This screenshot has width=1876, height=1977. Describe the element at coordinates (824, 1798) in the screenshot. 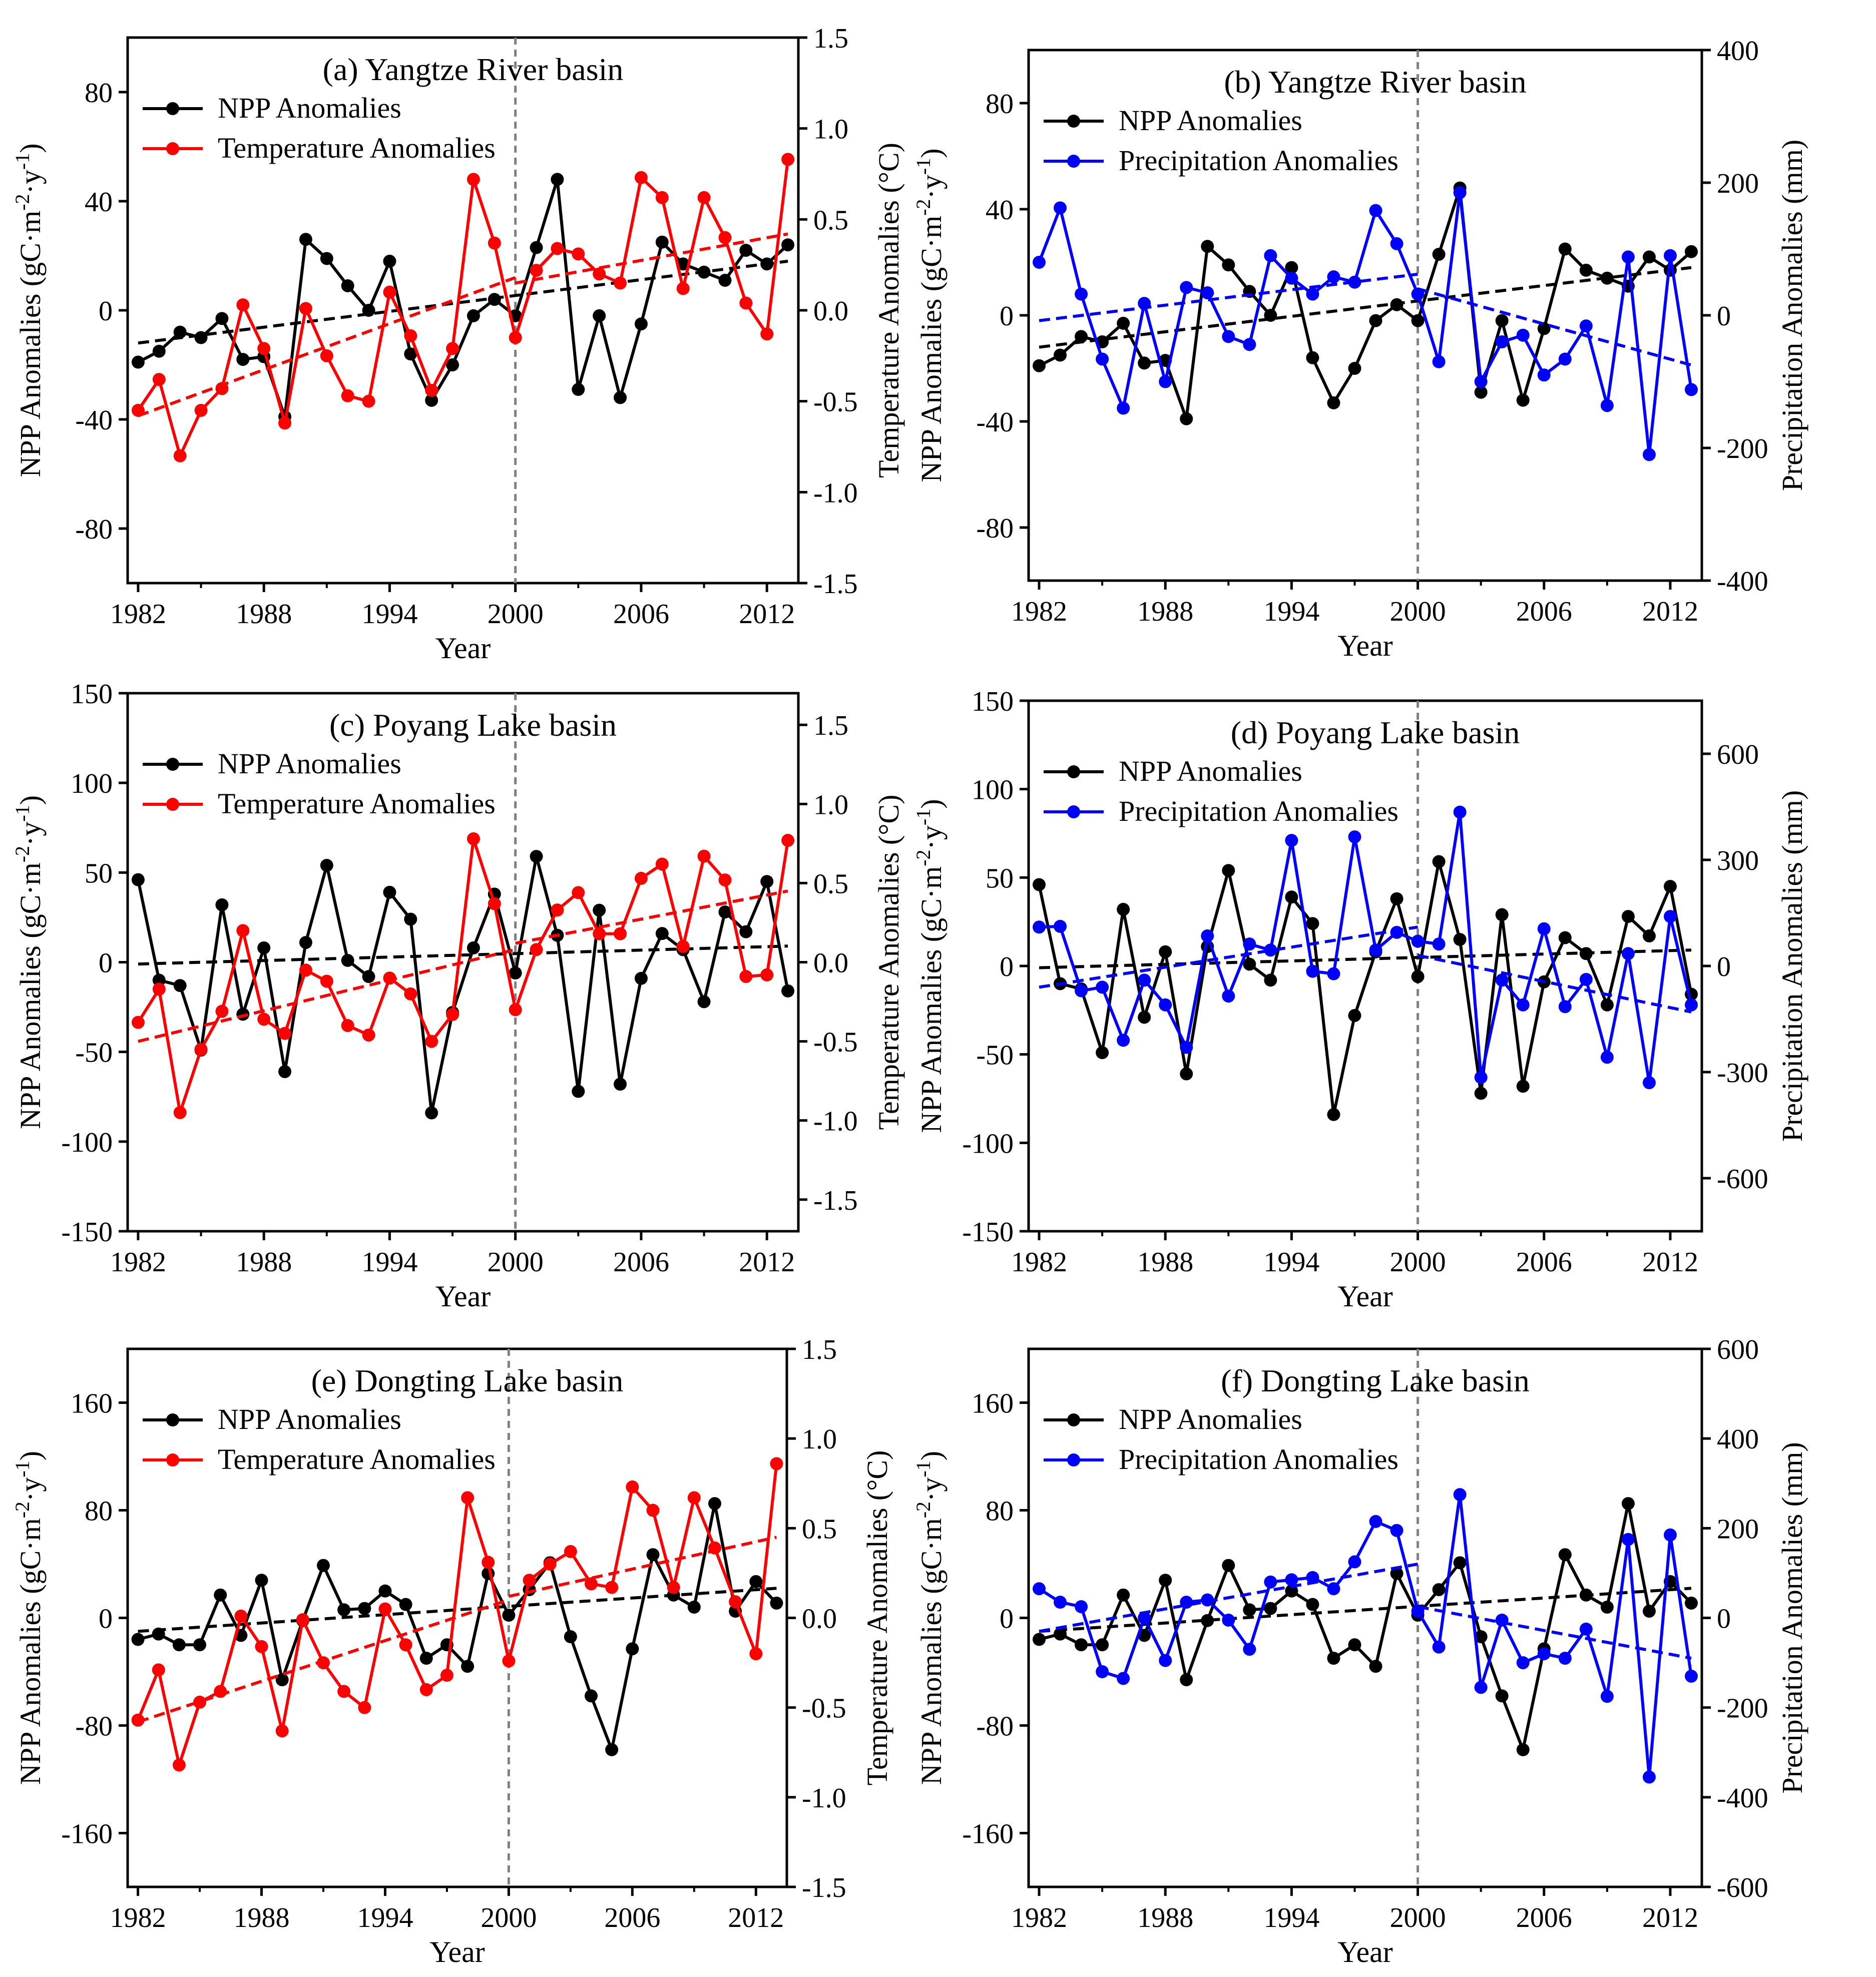

I see `y-right-tick-label: -1.0` at that location.